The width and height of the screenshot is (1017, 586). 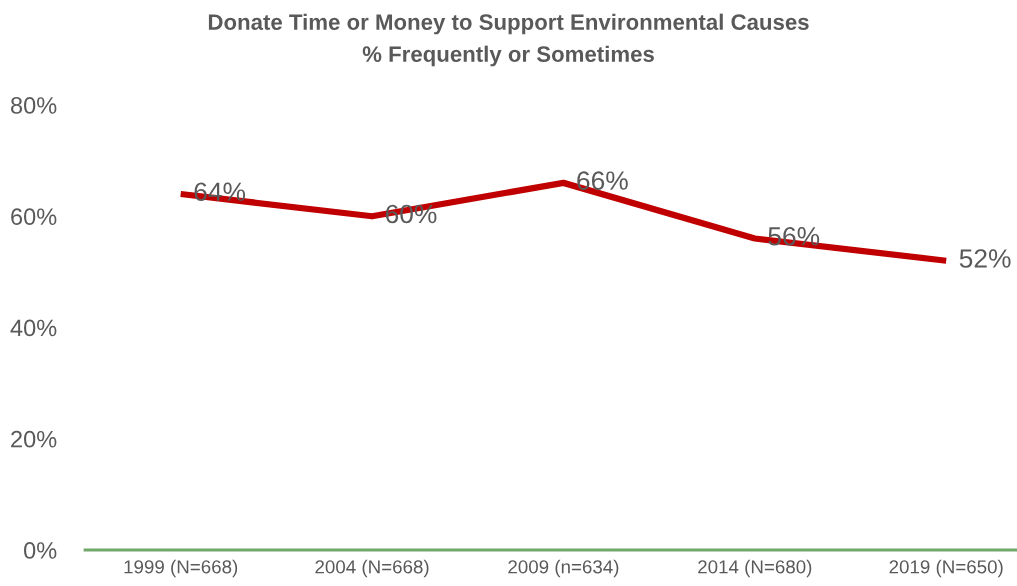 I want to click on data-label: 66%, so click(x=602, y=180).